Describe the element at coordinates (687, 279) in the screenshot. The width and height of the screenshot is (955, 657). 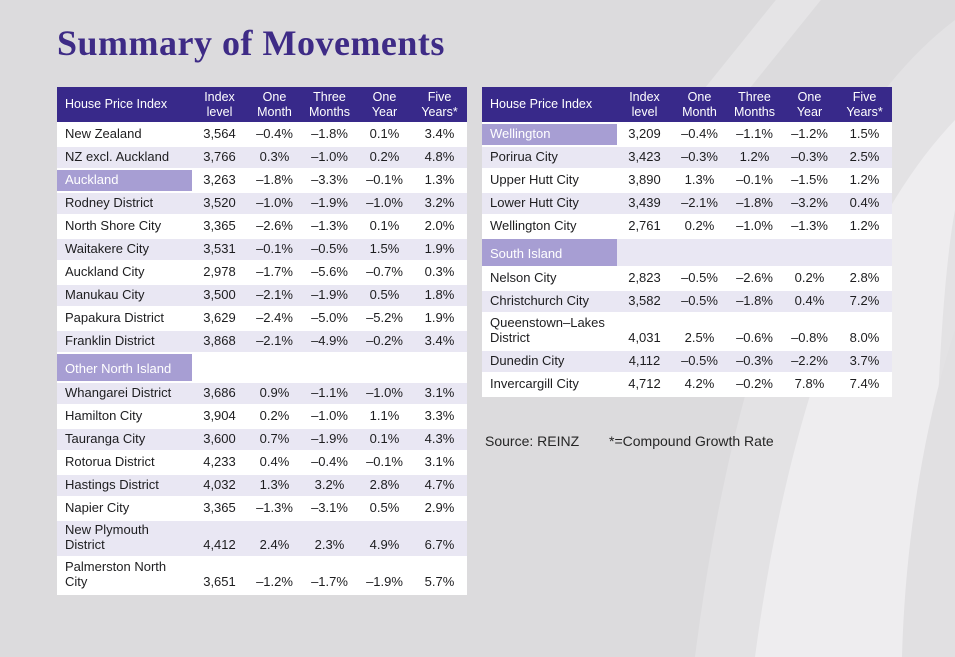
I see `table-row: Nelson City 2,823 –0.5% –2.6% 0.2% 2.8%` at that location.